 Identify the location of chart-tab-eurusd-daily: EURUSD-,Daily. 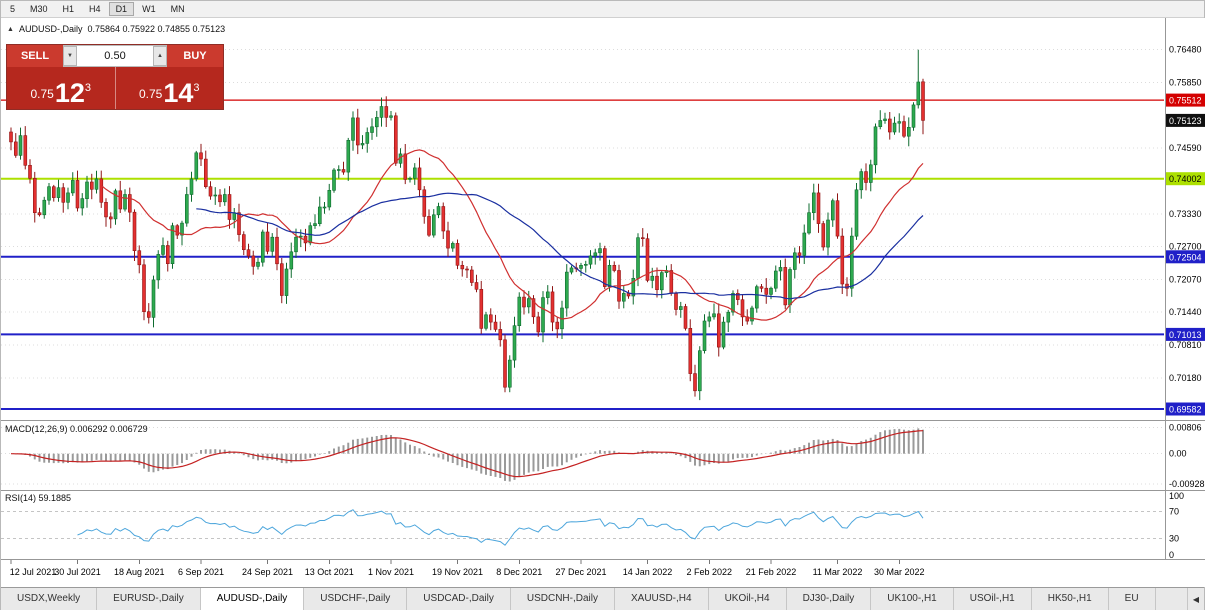
(149, 599).